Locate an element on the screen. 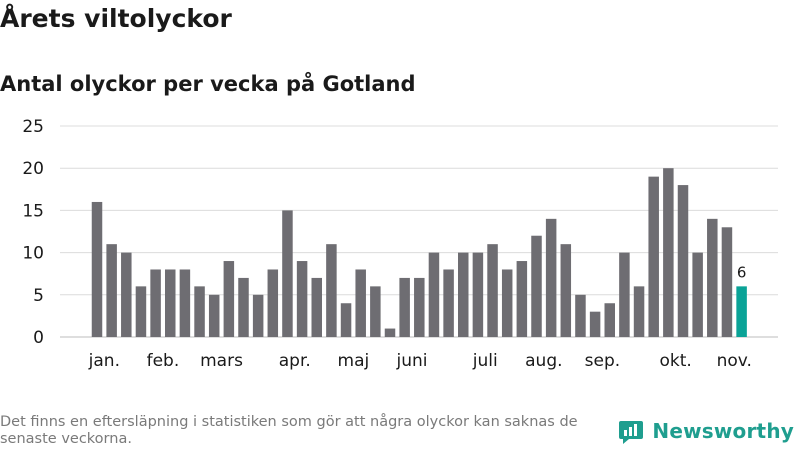 This screenshot has width=800, height=450. x-tick-label: nov. is located at coordinates (734, 361).